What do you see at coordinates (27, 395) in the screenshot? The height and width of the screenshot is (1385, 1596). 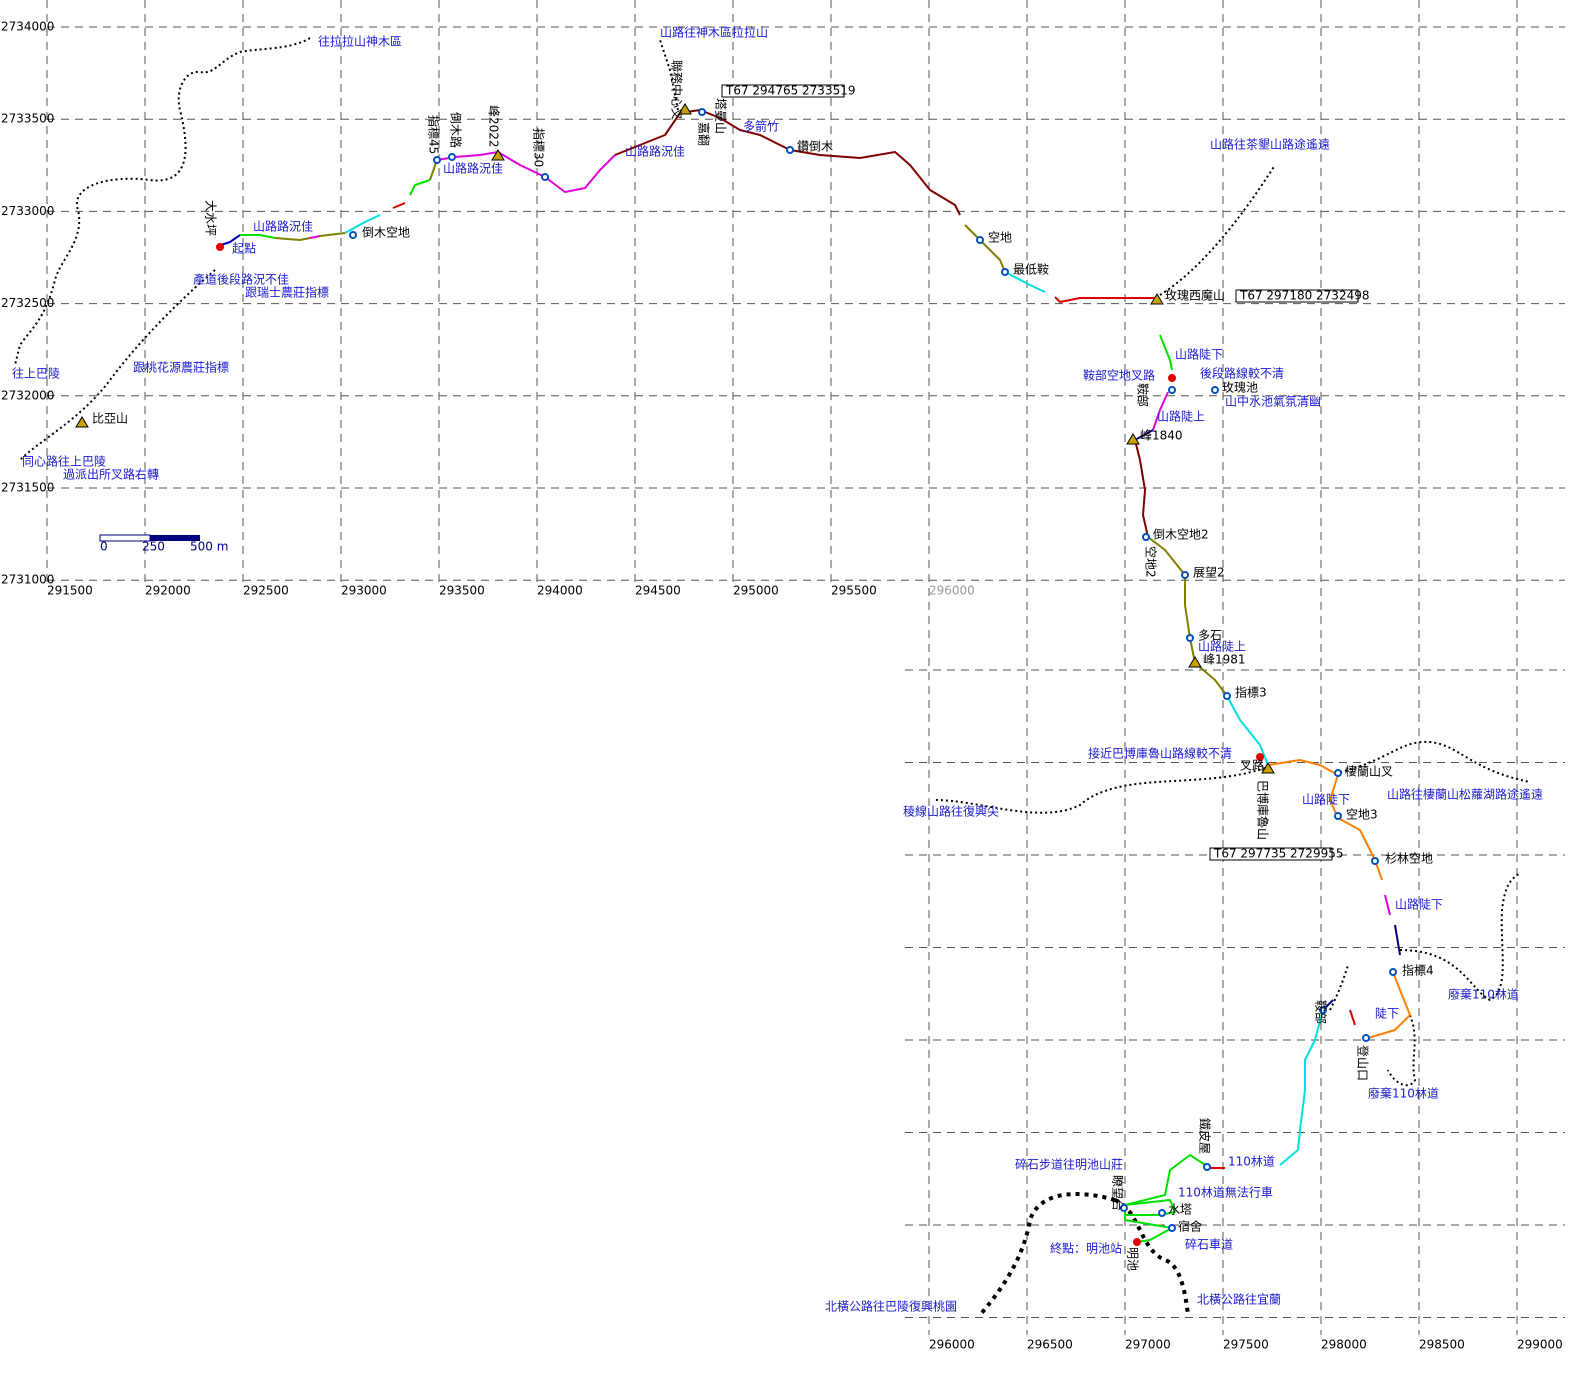 I see `northing-label: 2732000` at bounding box center [27, 395].